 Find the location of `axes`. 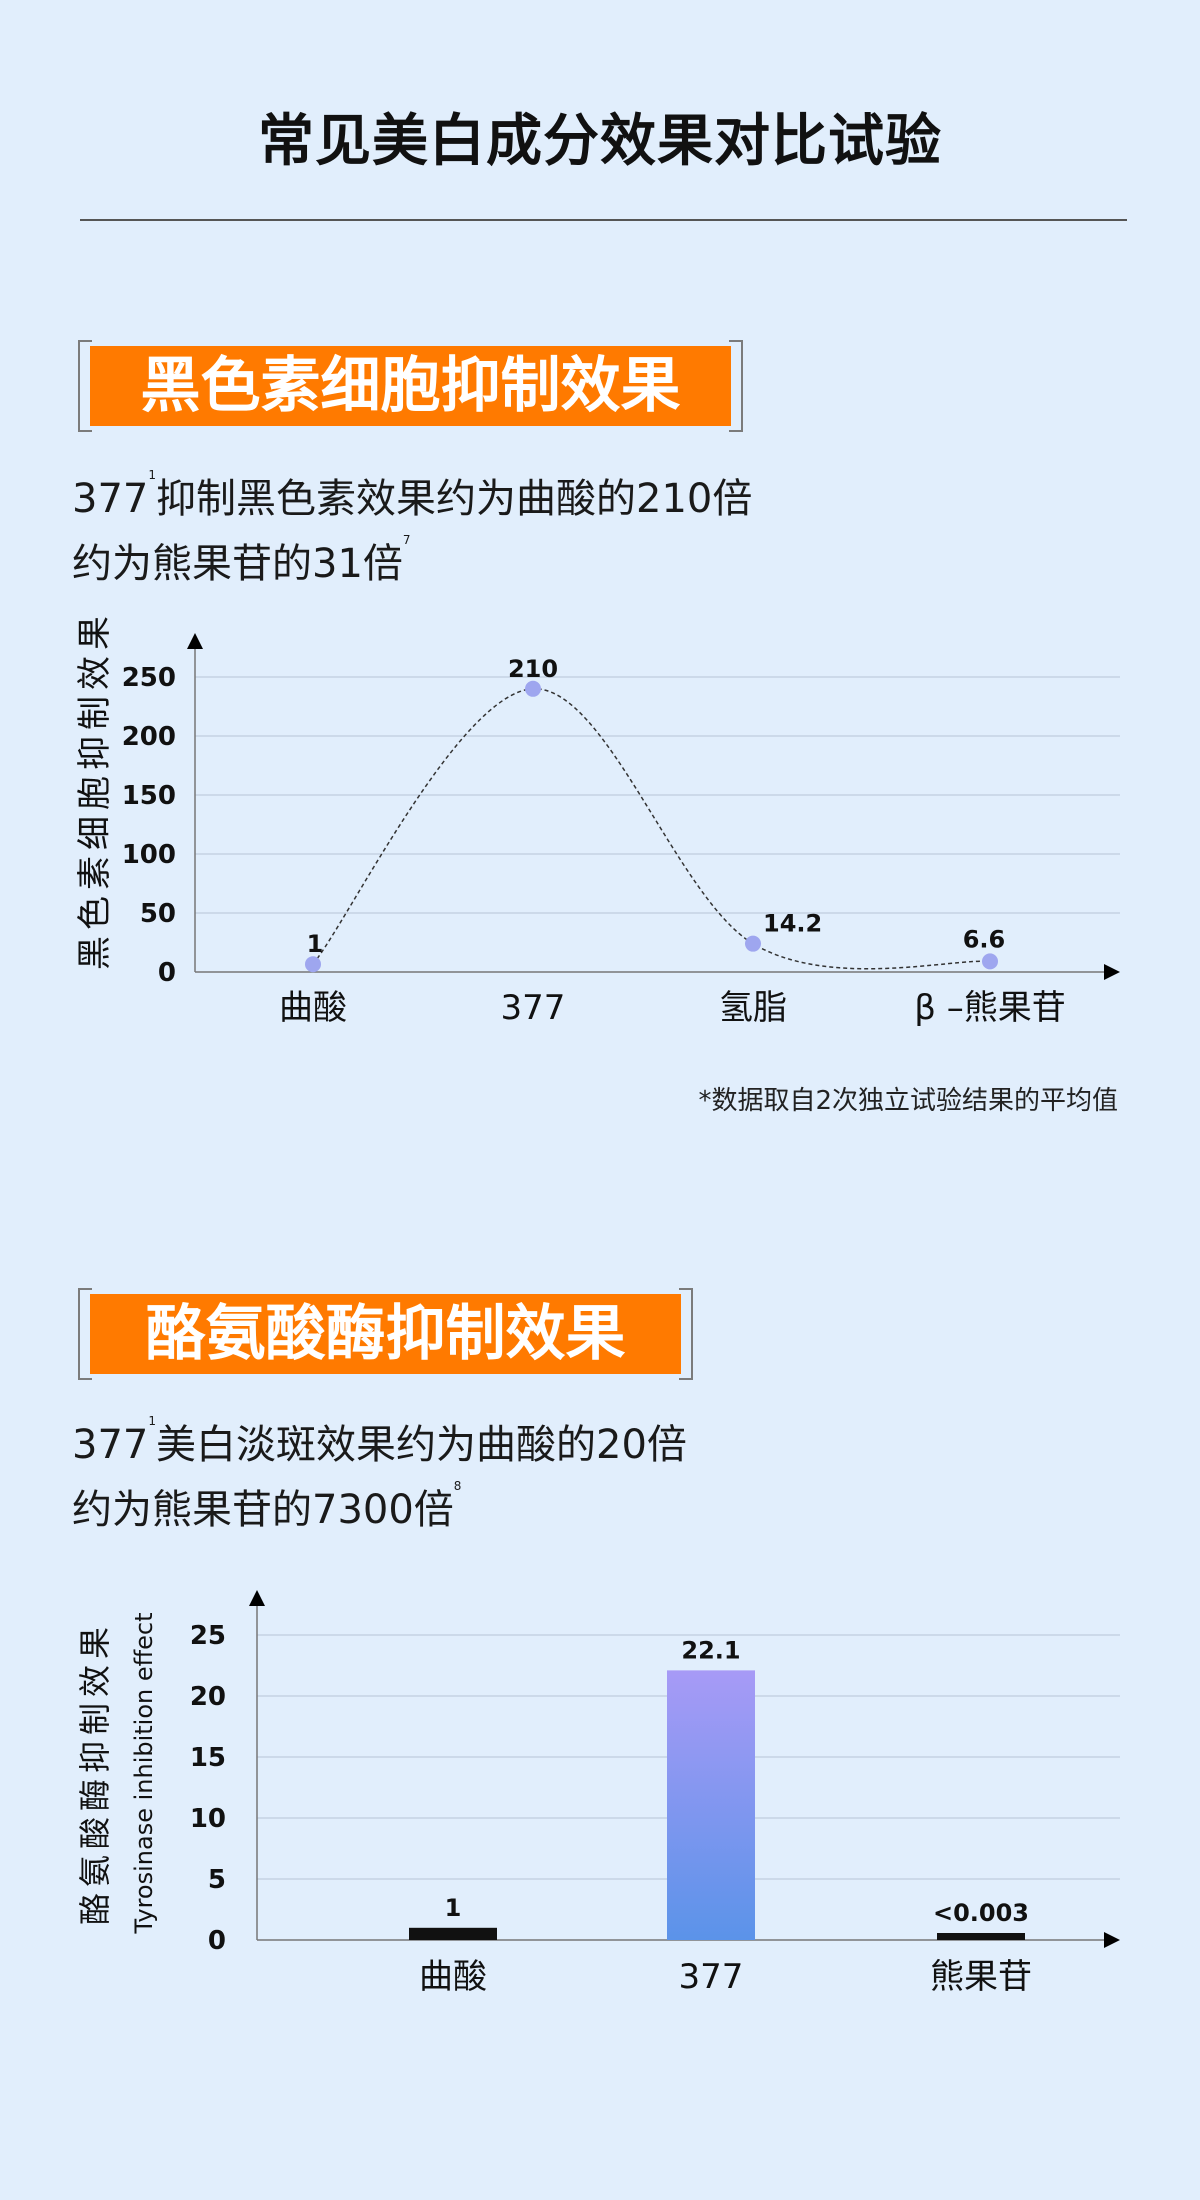

axes is located at coordinates (653, 806).